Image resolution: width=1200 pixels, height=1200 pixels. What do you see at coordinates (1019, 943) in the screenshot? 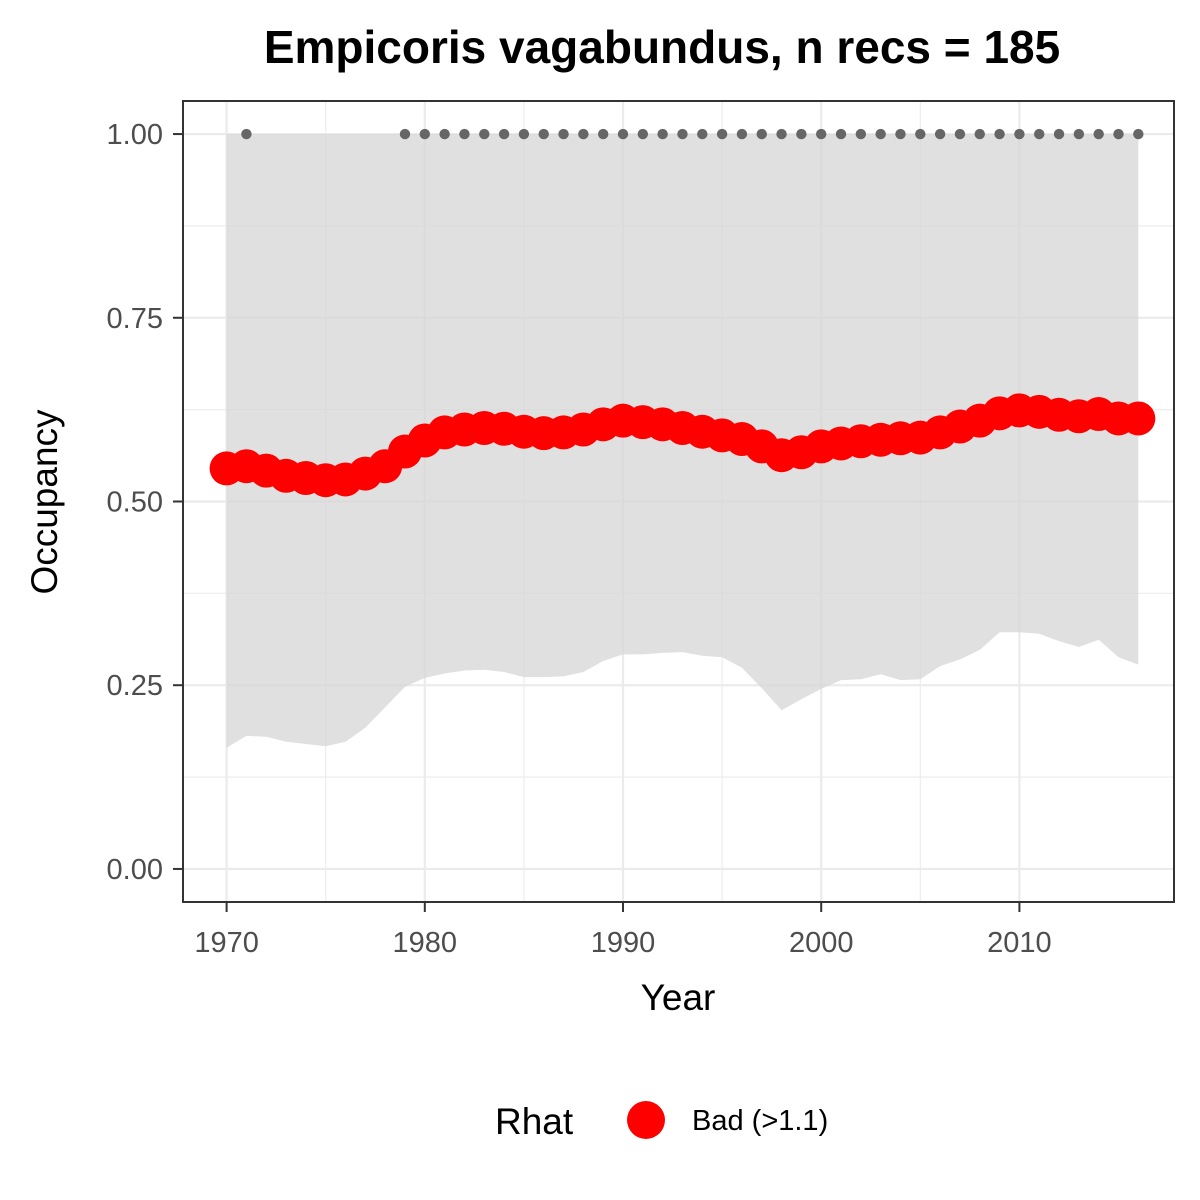
I see `x-tick-label: 2010` at bounding box center [1019, 943].